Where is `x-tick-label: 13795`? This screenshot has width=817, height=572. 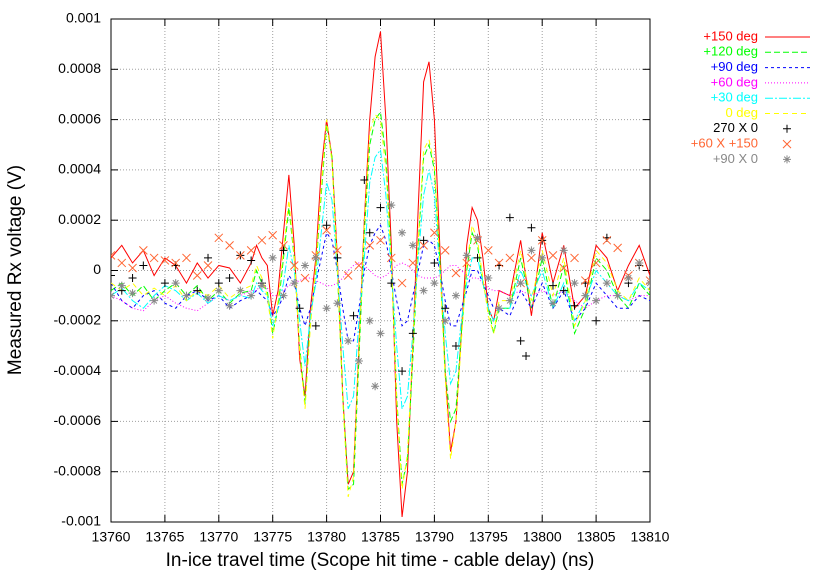 x-tick-label: 13795 is located at coordinates (488, 537).